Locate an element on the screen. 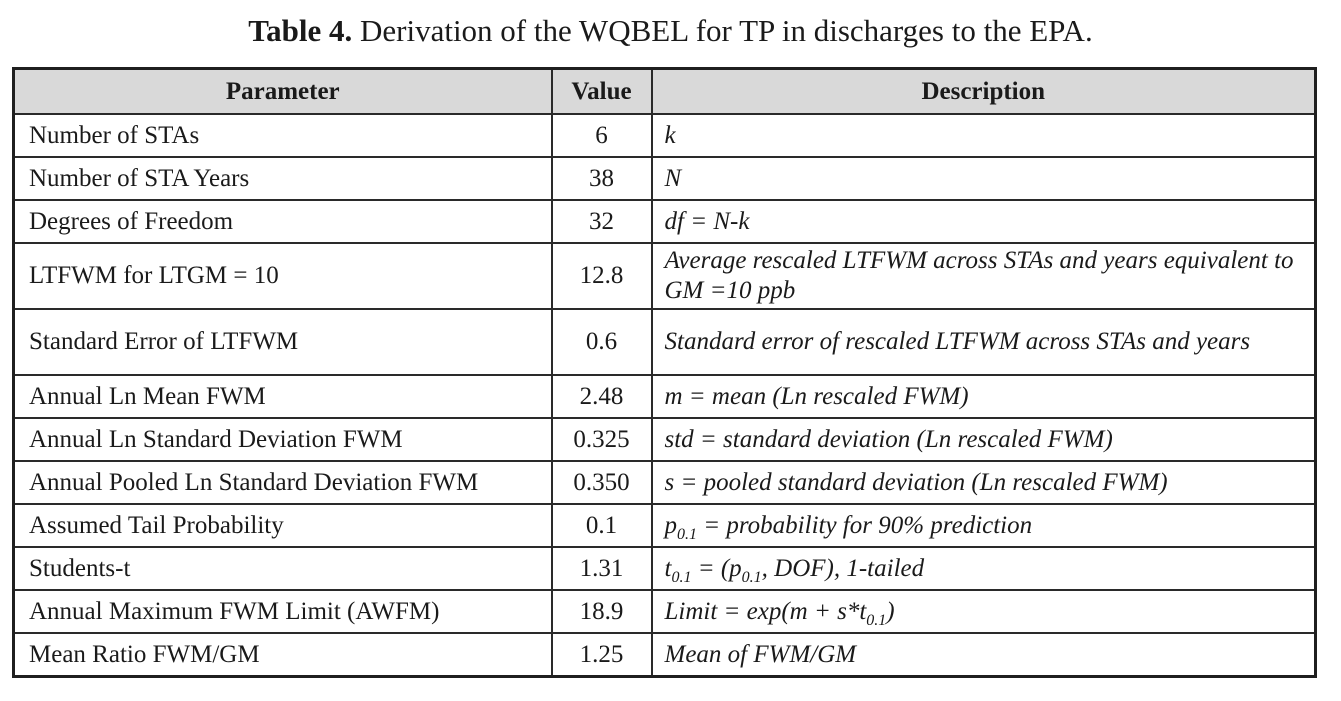 Image resolution: width=1341 pixels, height=701 pixels. header-value: Value is located at coordinates (601, 91).